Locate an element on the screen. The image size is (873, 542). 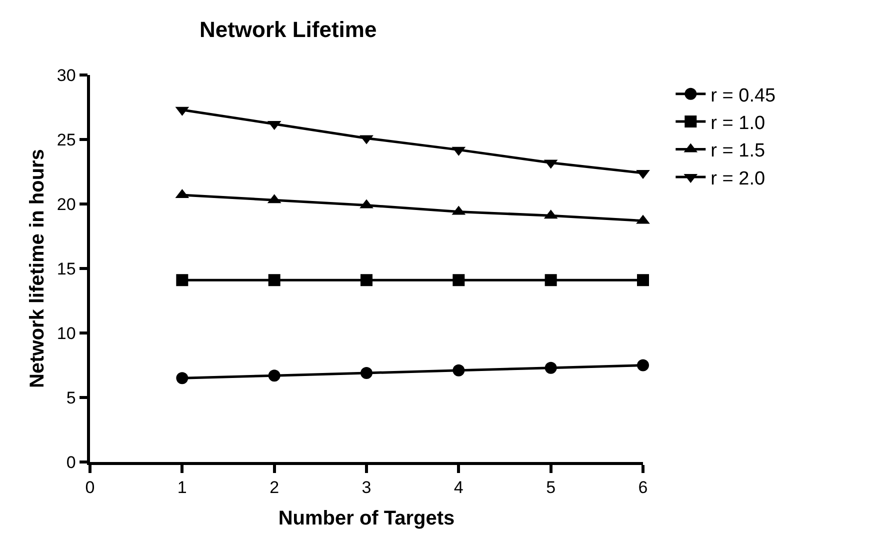
y-tick-label: 20 is located at coordinates (66, 204).